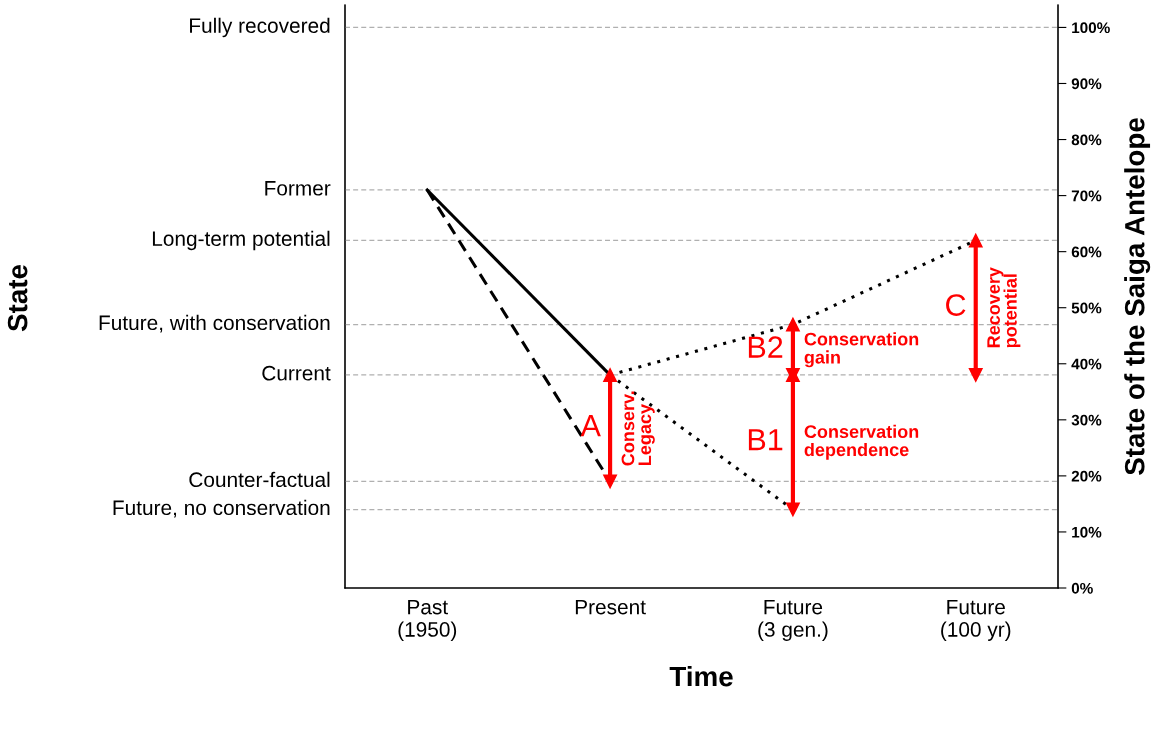 This screenshot has height=729, width=1168. Describe the element at coordinates (260, 27) in the screenshot. I see `ref-line-label: Fully recovered` at that location.